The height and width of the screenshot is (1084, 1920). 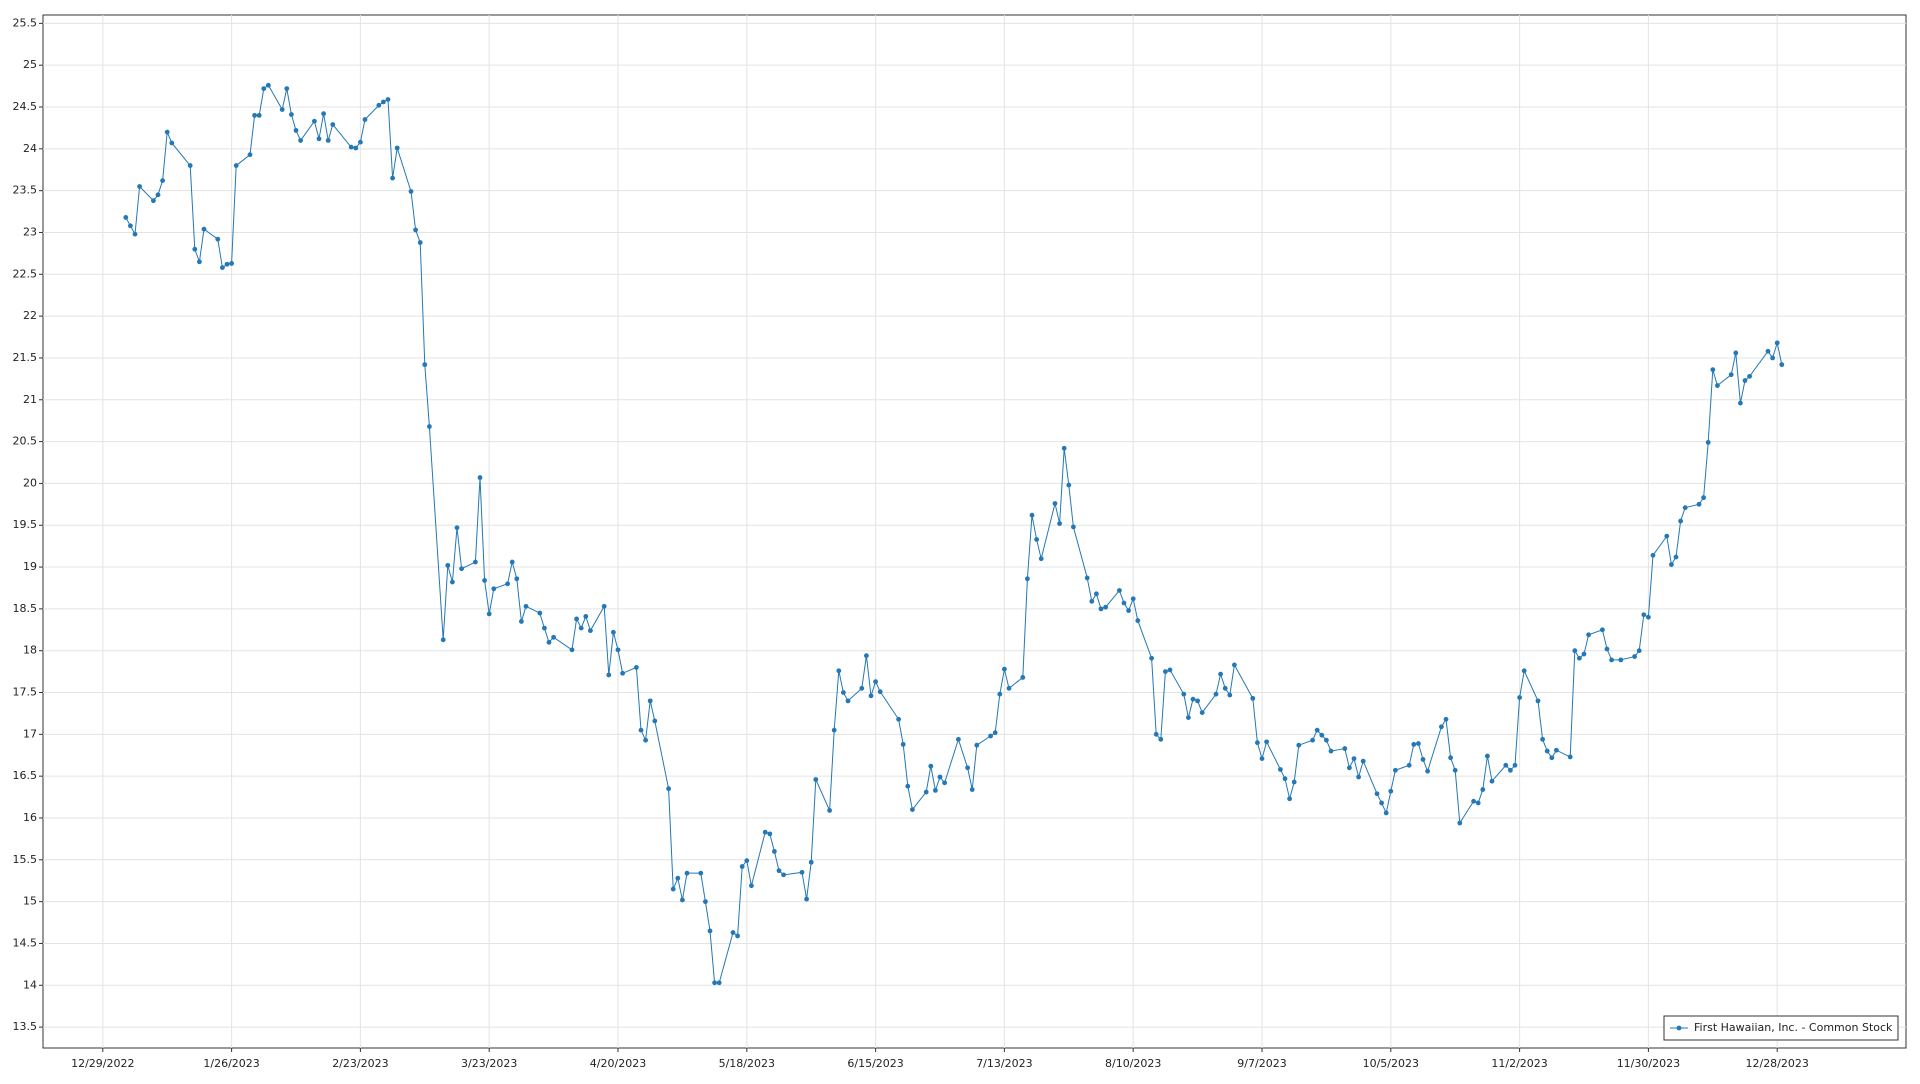 What do you see at coordinates (489, 1063) in the screenshot?
I see `x-tick-label: 3/23/2023` at bounding box center [489, 1063].